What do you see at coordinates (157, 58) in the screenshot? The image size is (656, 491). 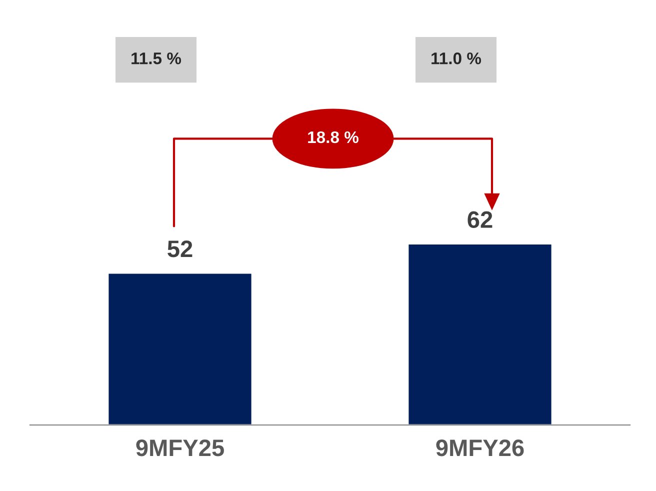 I see `text: 11.5 %` at bounding box center [157, 58].